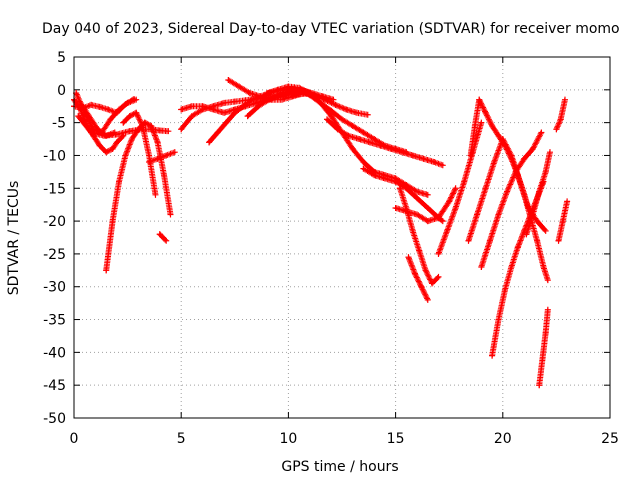 This screenshot has width=640, height=480. What do you see at coordinates (610, 439) in the screenshot?
I see `x-tick-label: 25` at bounding box center [610, 439].